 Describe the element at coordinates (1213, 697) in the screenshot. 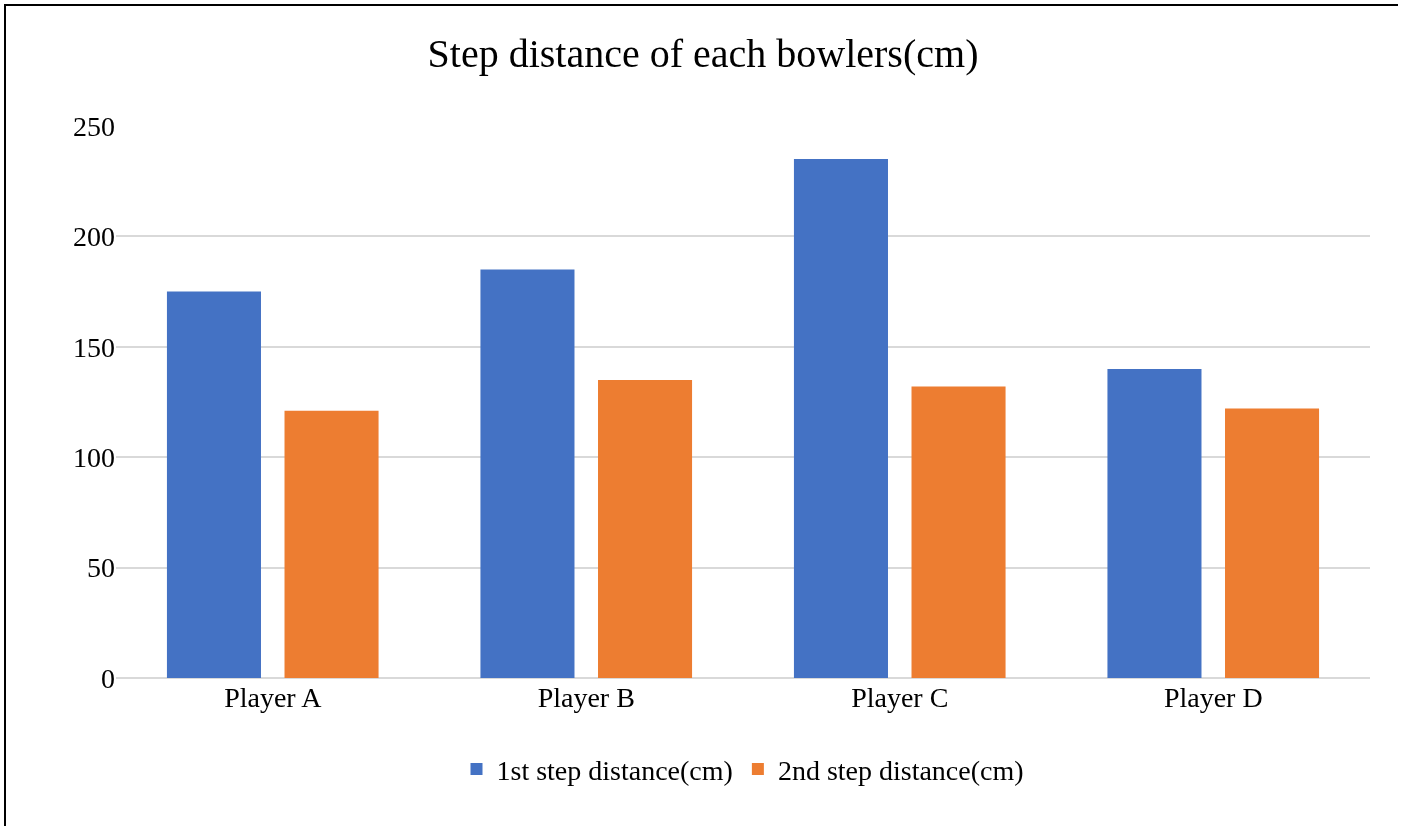

I see `x-tick-label: Player D` at that location.